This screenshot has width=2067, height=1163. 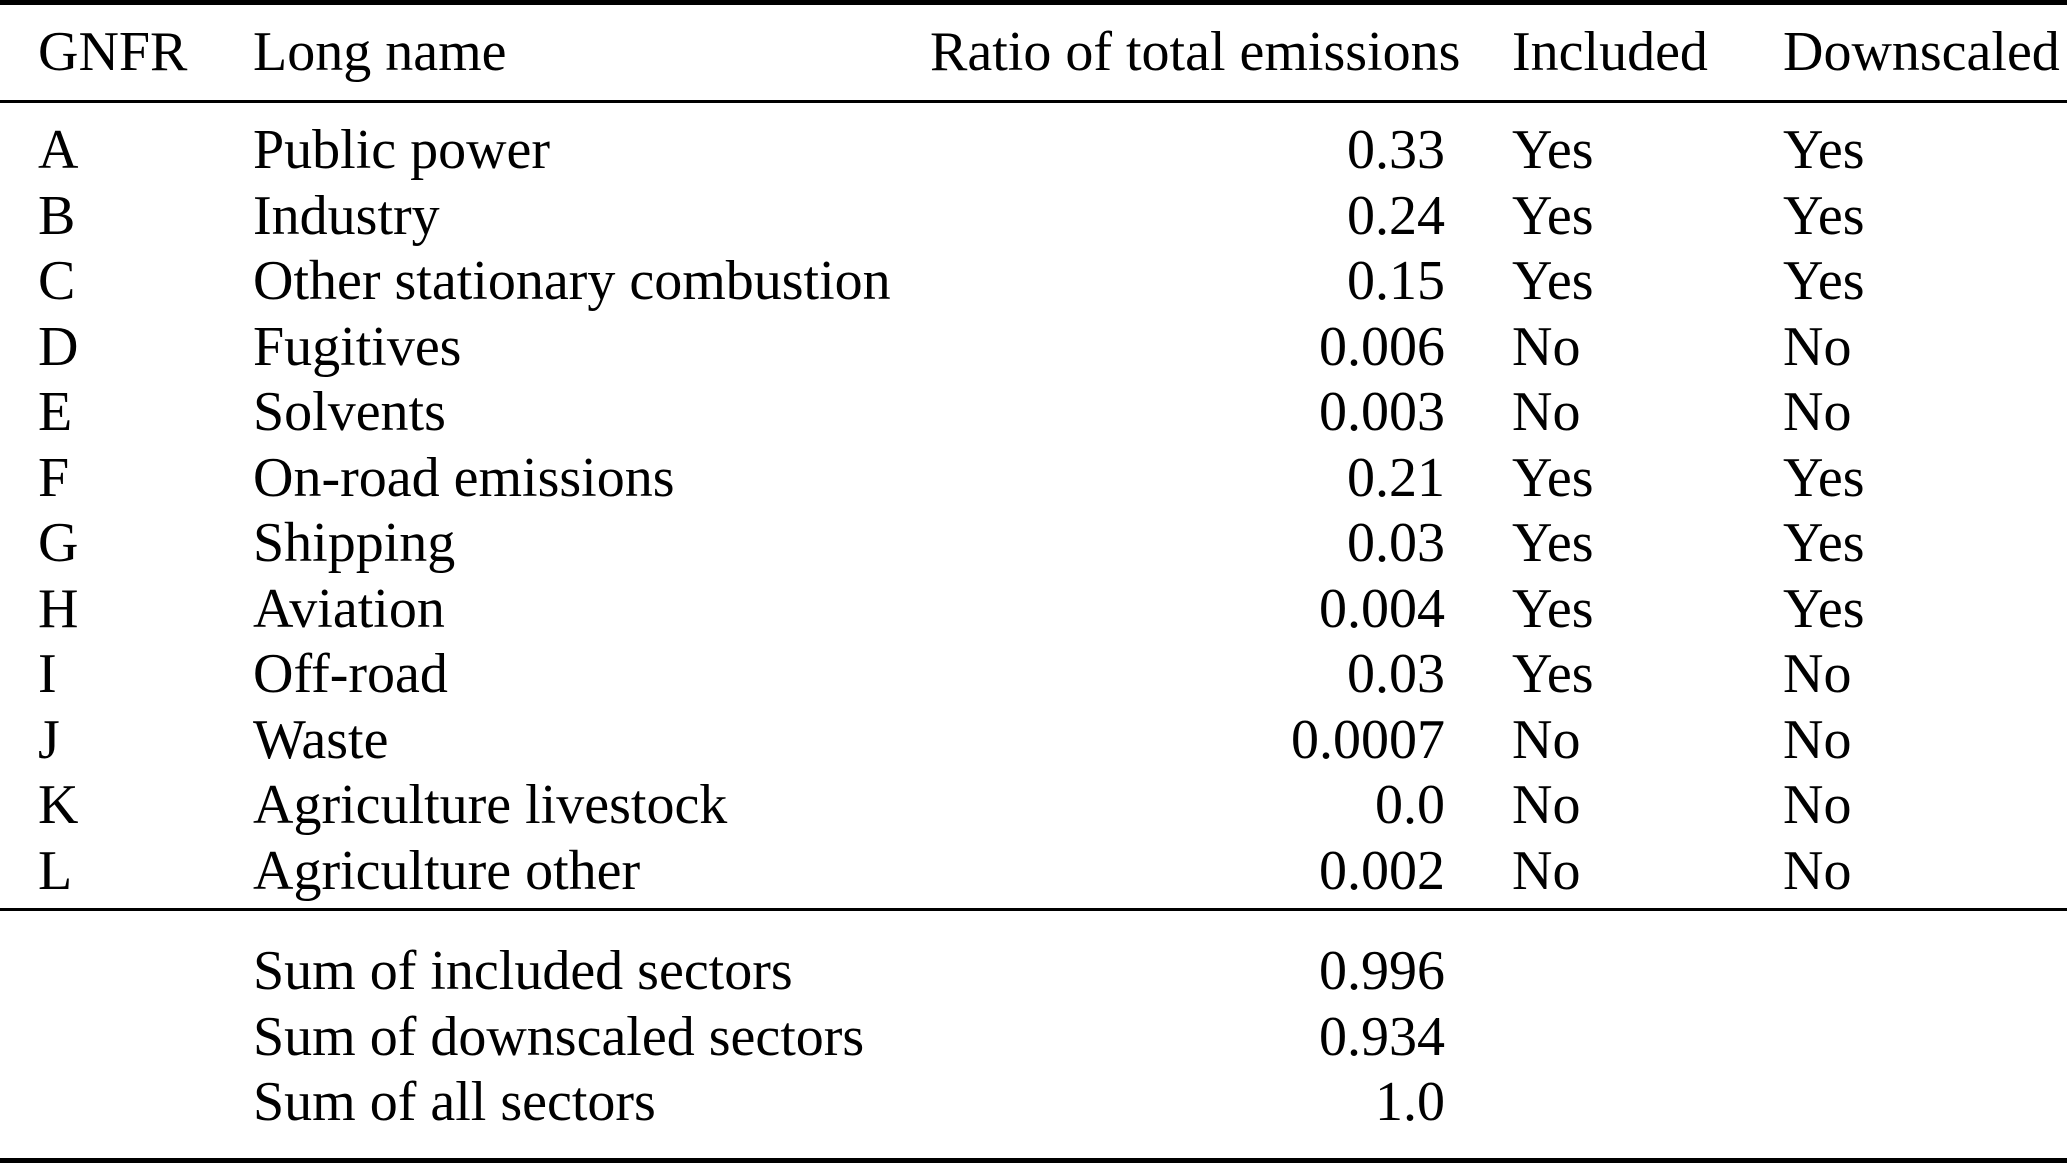 What do you see at coordinates (464, 477) in the screenshot?
I see `long-name-cell: On-road emissions` at bounding box center [464, 477].